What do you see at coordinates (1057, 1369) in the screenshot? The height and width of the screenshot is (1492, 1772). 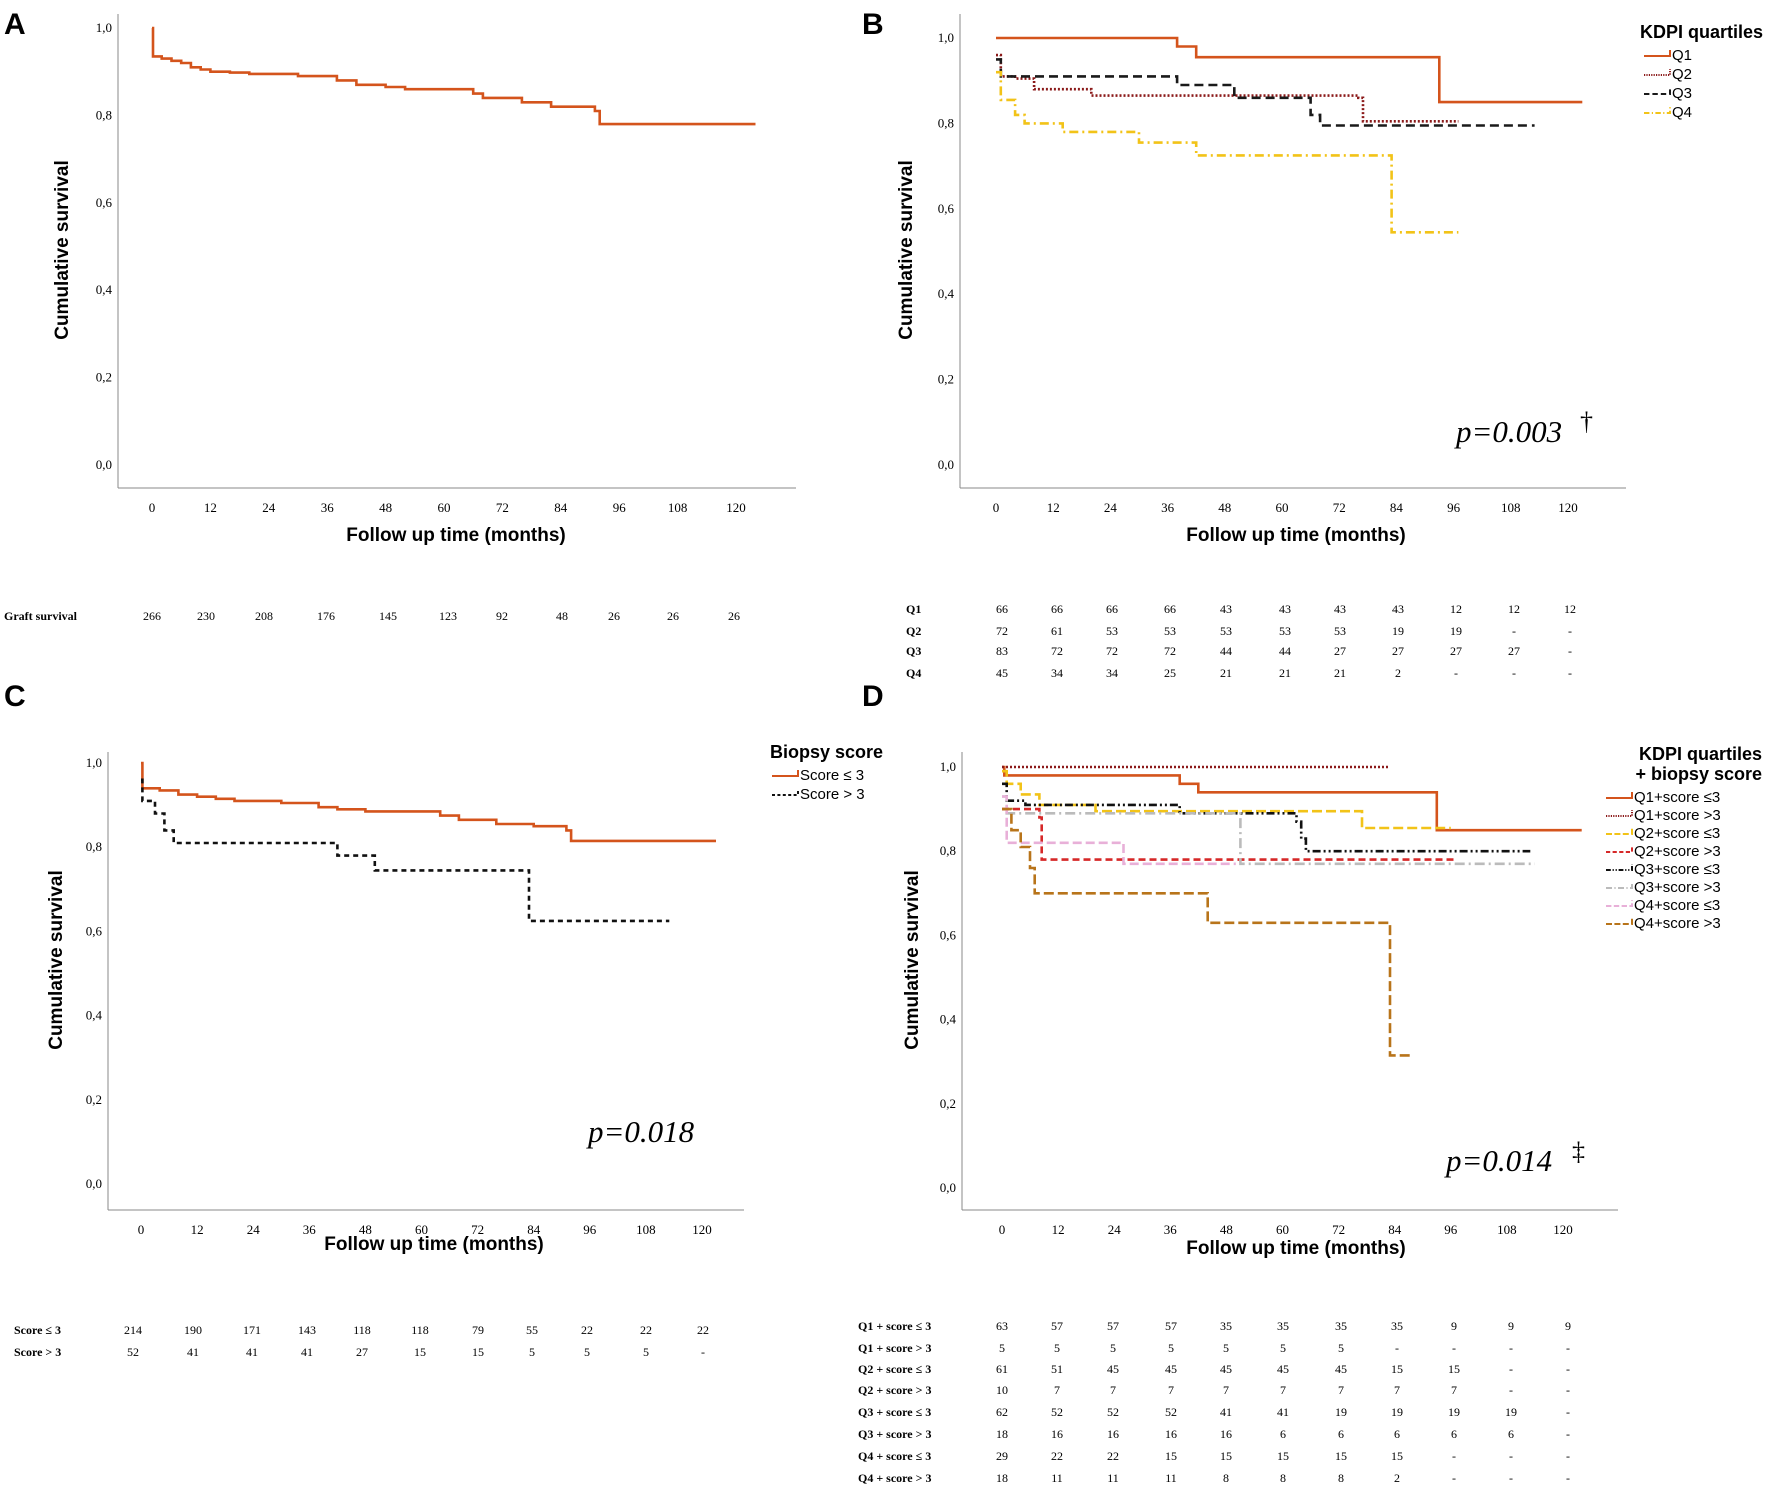 I see `risk-cell: 51` at bounding box center [1057, 1369].